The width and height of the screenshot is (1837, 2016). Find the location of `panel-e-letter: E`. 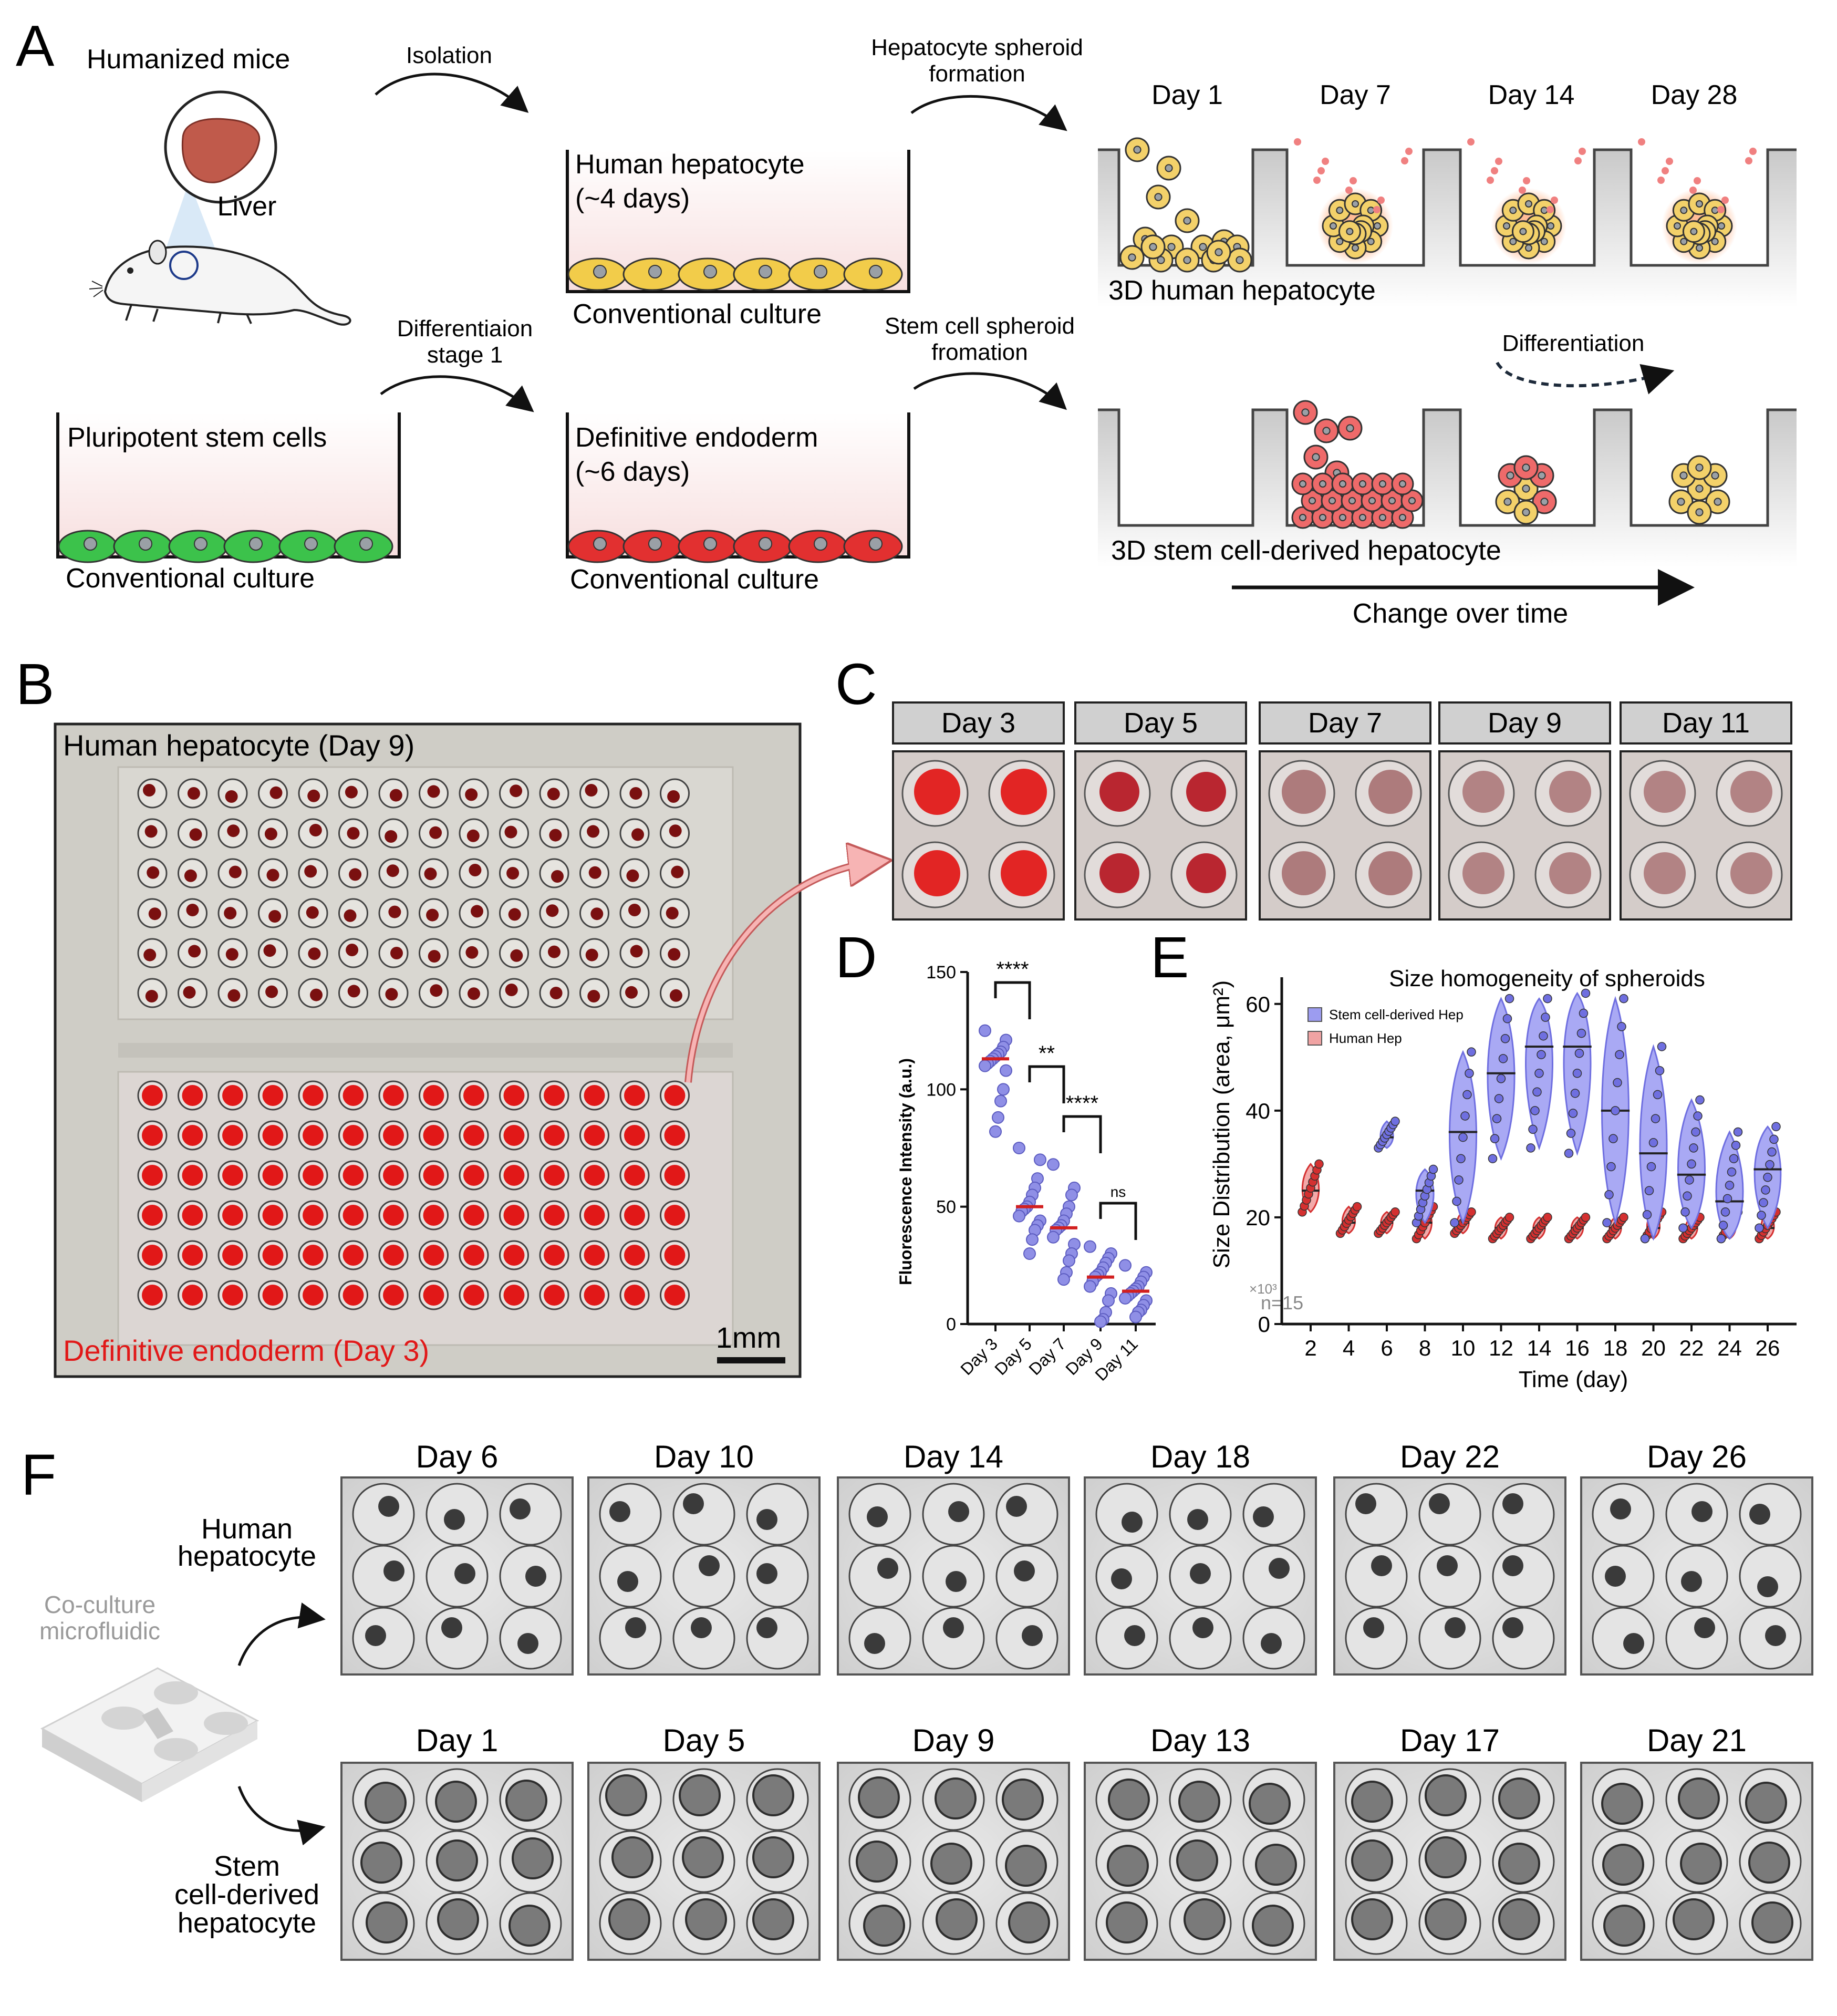

panel-e-letter: E is located at coordinates (1169, 958).